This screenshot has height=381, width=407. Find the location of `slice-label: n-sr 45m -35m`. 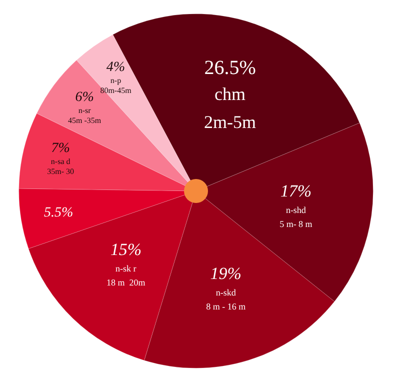

slice-label: n-sr 45m -35m is located at coordinates (85, 116).